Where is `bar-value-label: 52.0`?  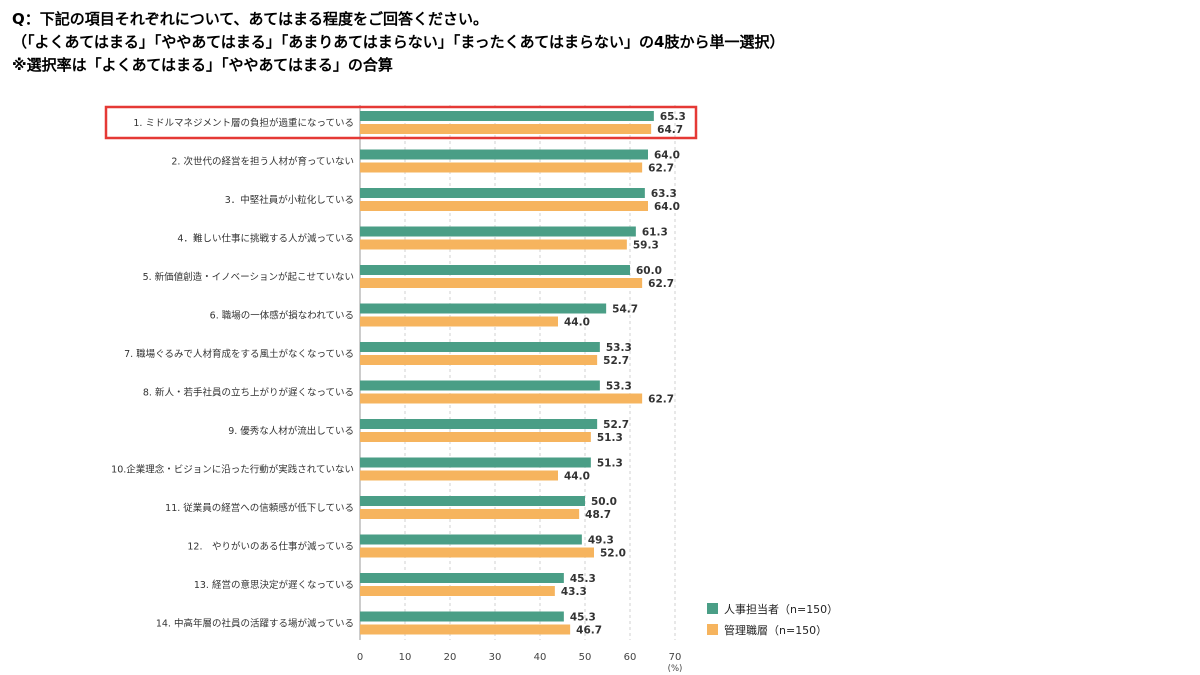 bar-value-label: 52.0 is located at coordinates (613, 554).